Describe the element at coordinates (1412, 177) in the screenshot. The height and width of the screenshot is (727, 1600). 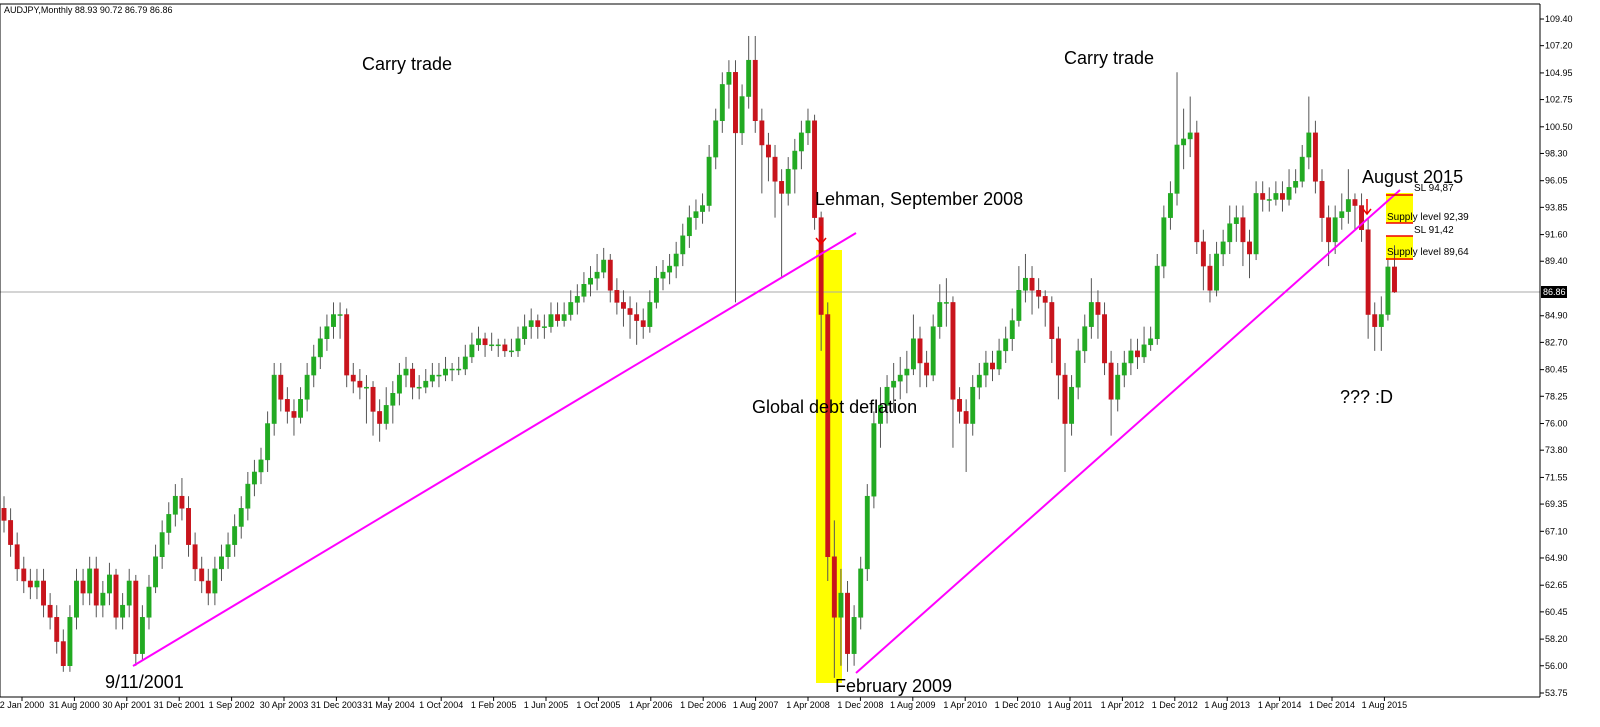
I see `annotation: August 2015` at that location.